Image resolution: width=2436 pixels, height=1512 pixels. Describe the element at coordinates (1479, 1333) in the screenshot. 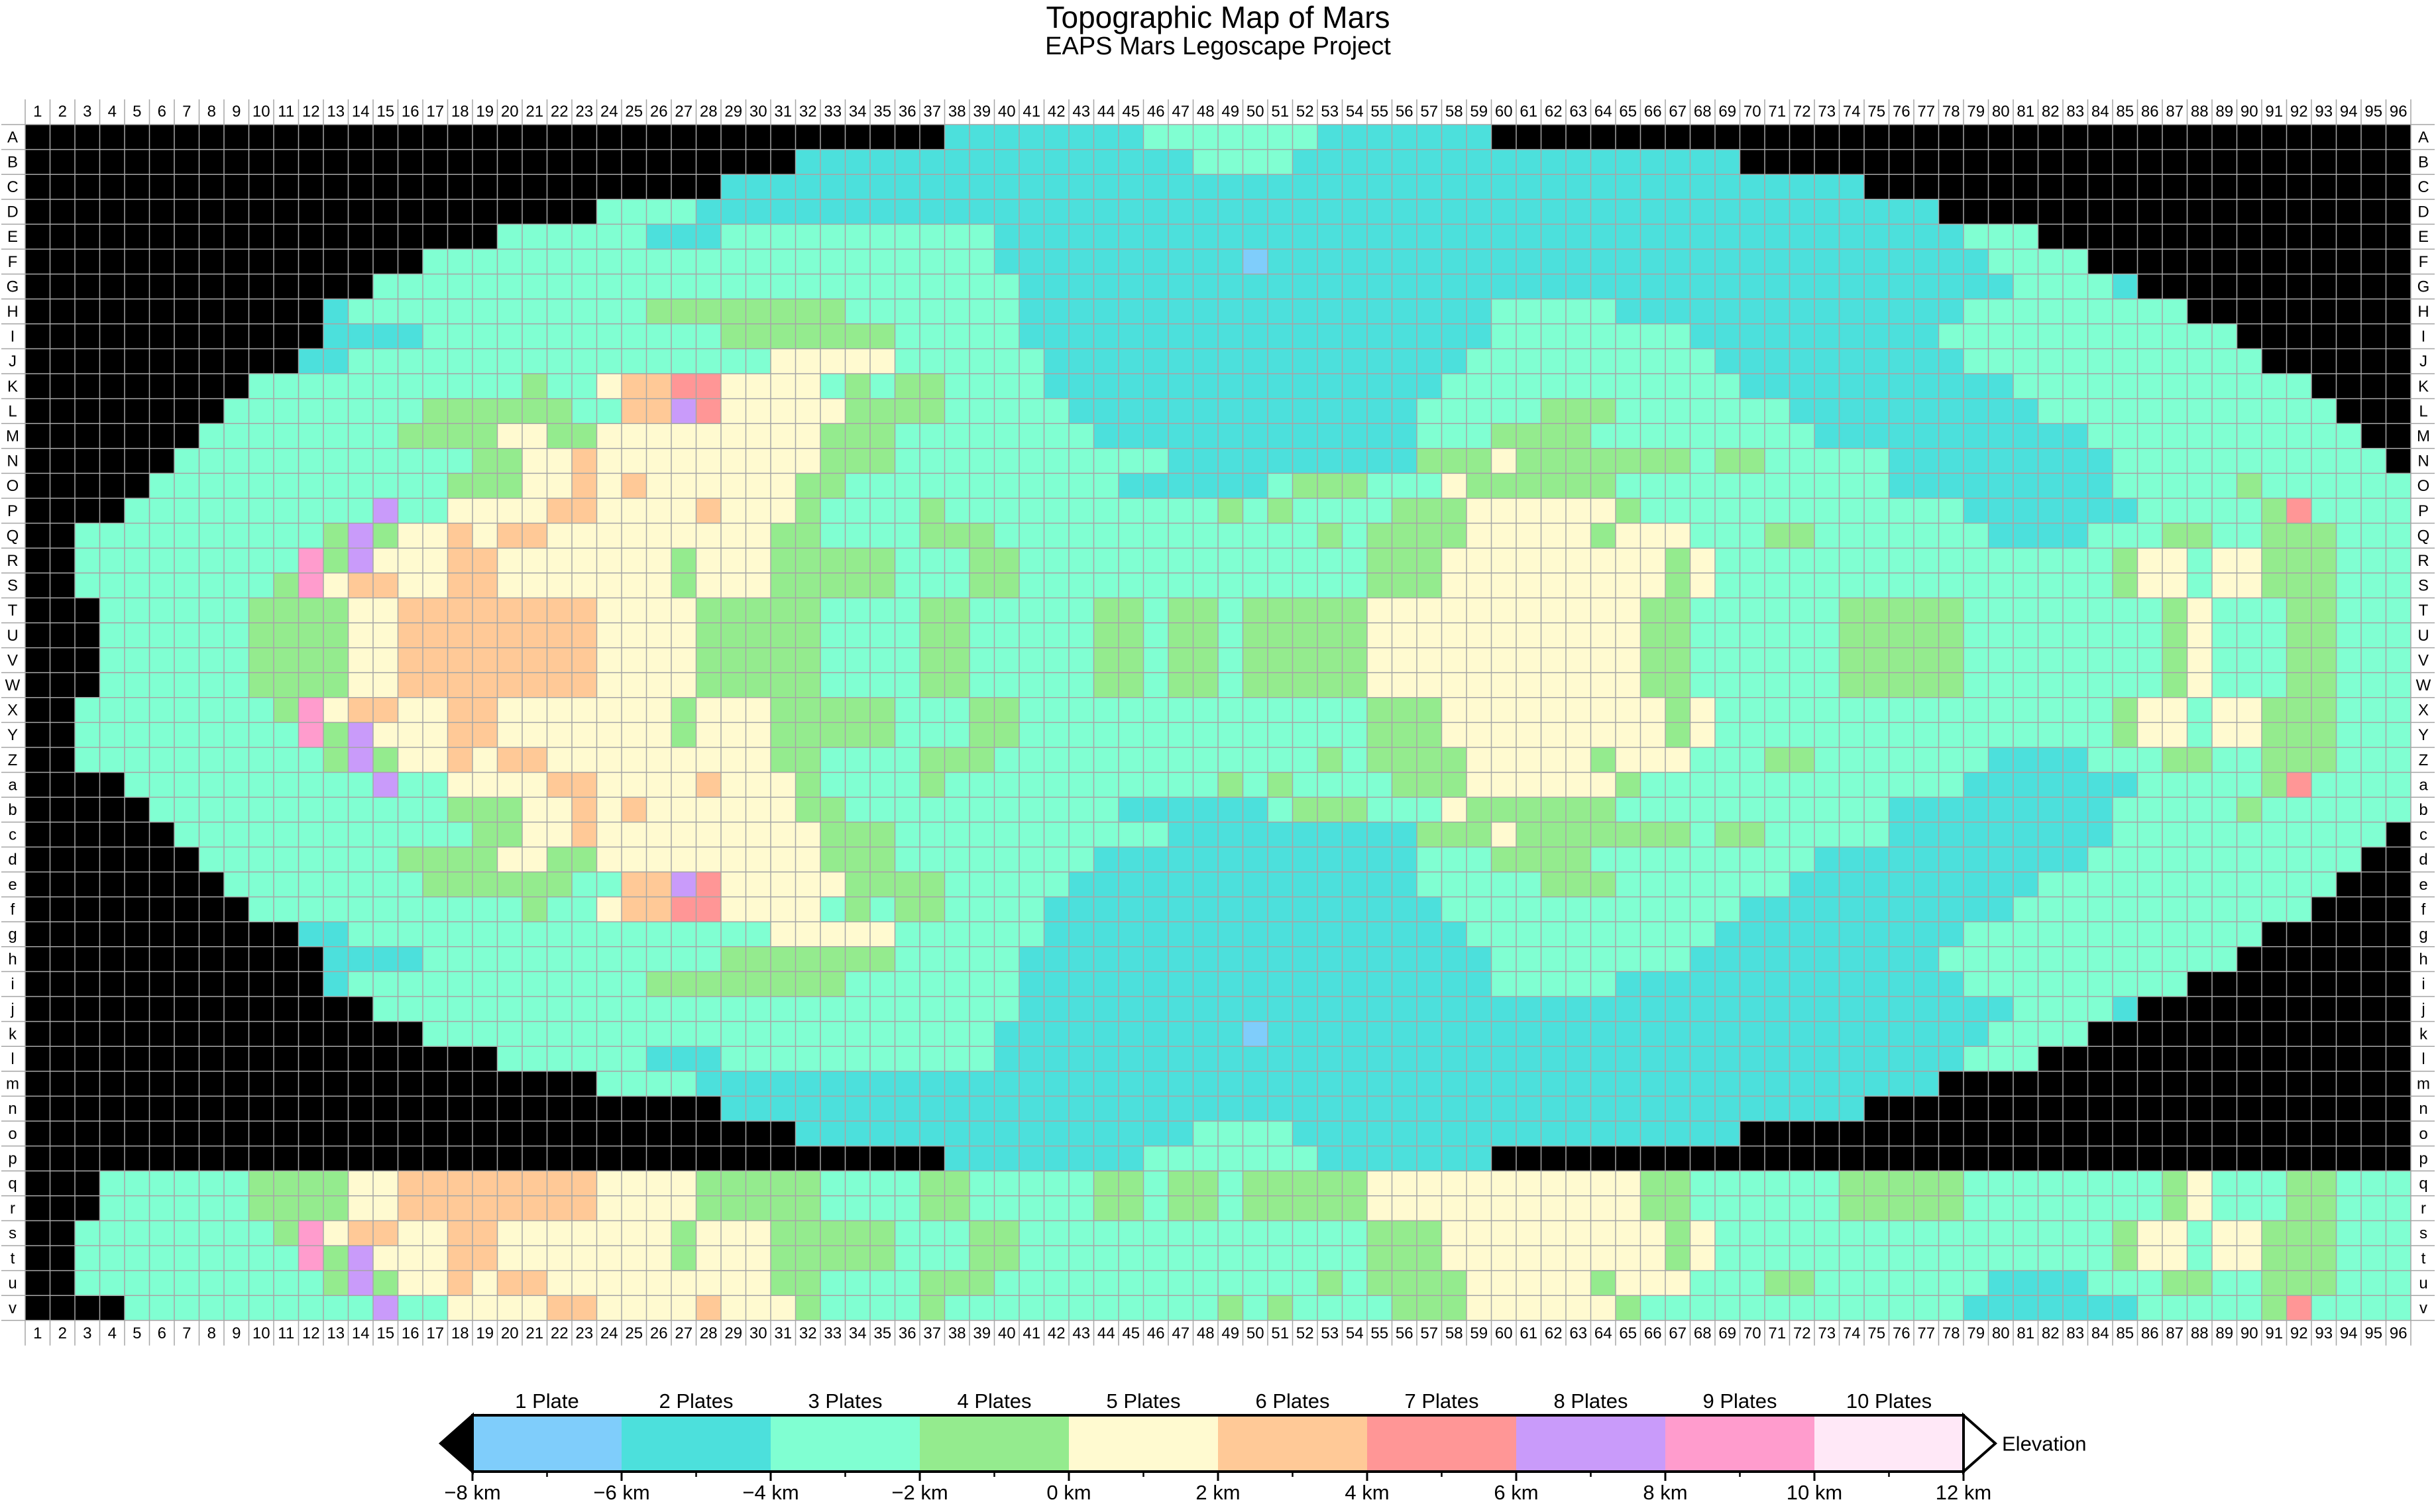

I see `column-label: 59` at that location.